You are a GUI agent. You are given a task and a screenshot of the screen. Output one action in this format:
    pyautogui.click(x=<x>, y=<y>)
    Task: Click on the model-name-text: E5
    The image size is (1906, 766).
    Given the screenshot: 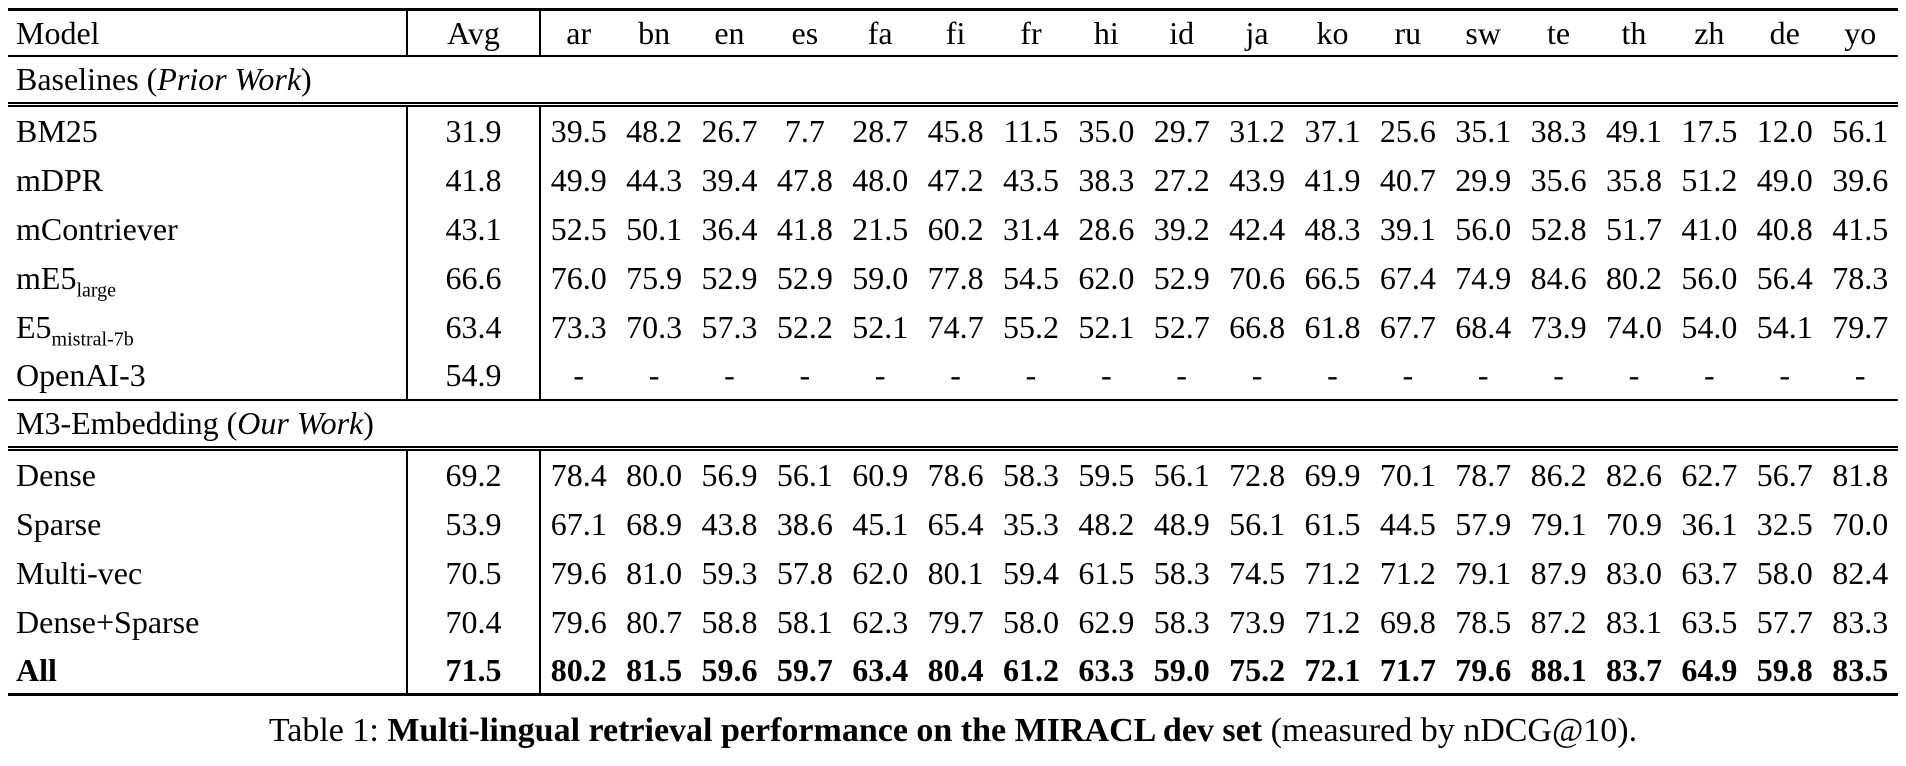 What is the action you would take?
    pyautogui.click(x=34, y=327)
    